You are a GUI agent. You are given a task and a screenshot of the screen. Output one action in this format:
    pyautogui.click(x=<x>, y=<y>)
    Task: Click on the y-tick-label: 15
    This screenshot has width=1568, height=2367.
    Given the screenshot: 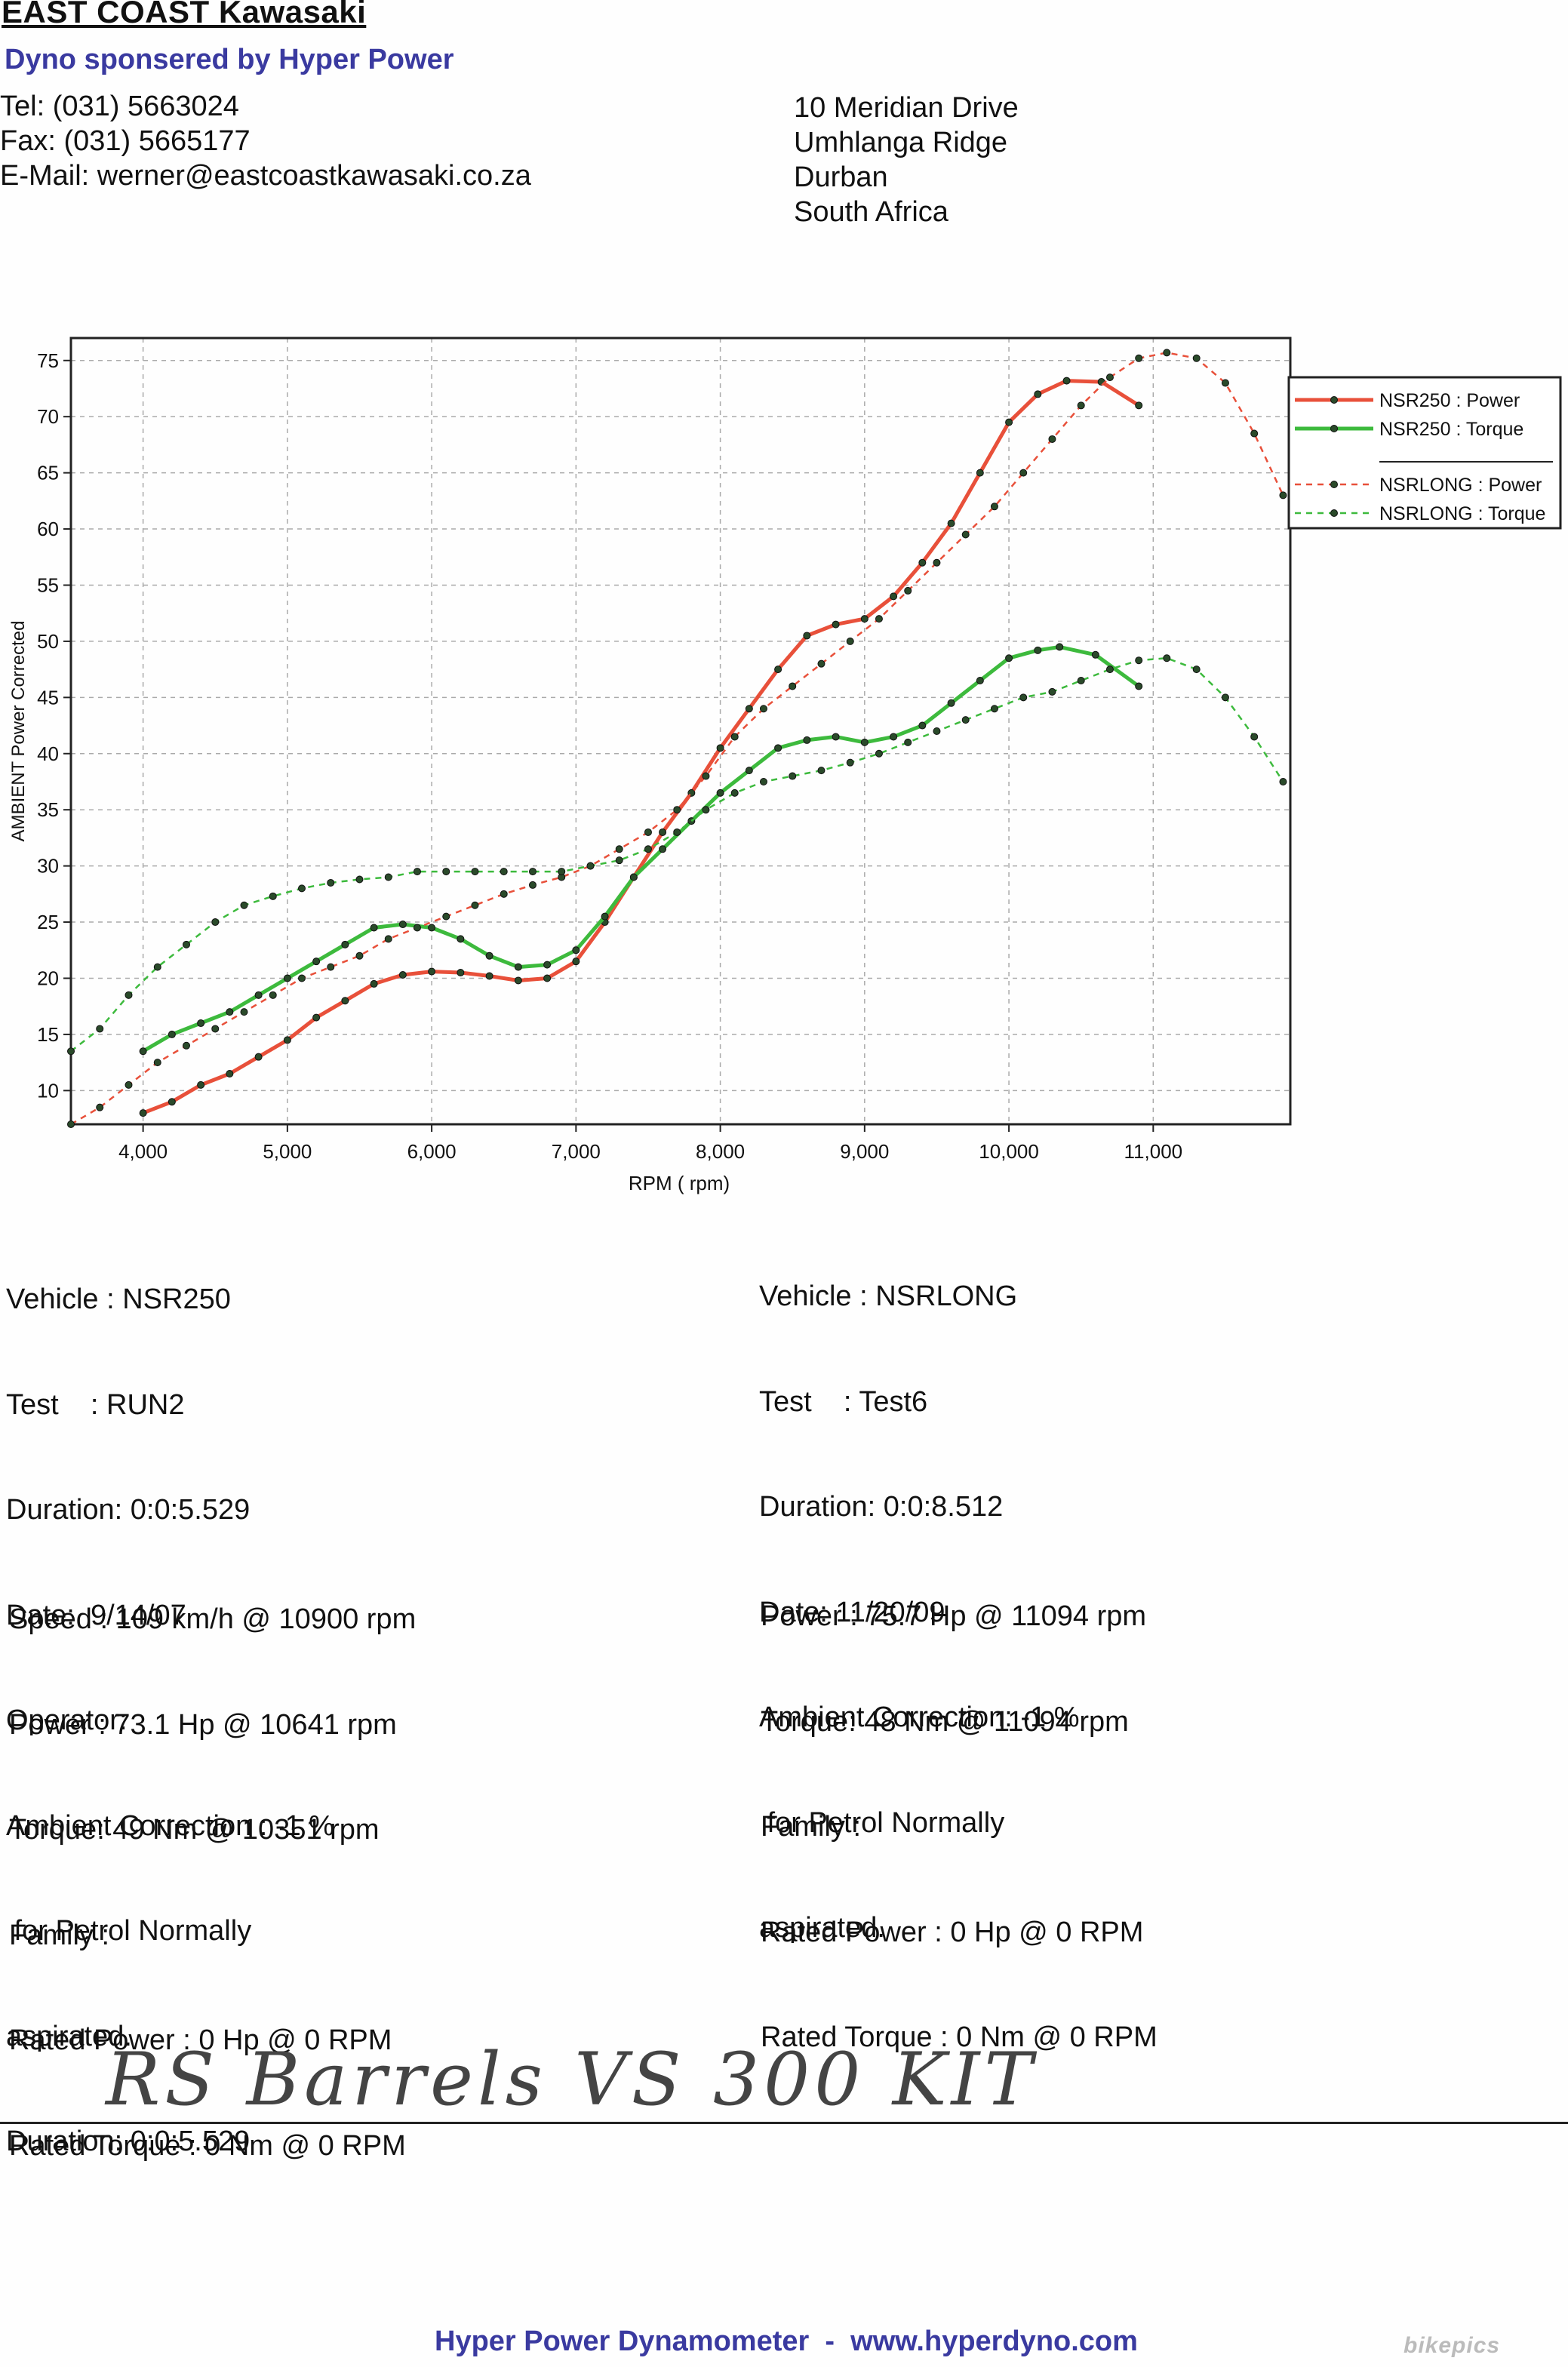 What is the action you would take?
    pyautogui.click(x=48, y=1034)
    